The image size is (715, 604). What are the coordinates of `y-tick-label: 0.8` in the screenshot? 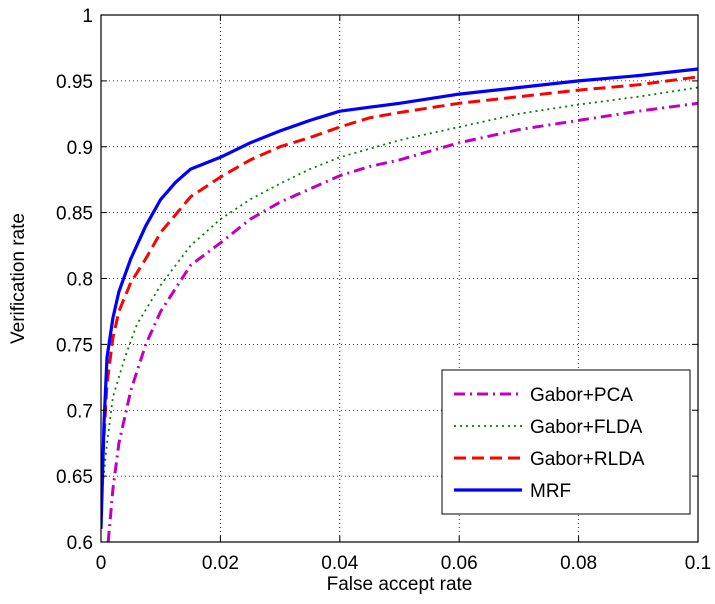 It's located at (80, 280).